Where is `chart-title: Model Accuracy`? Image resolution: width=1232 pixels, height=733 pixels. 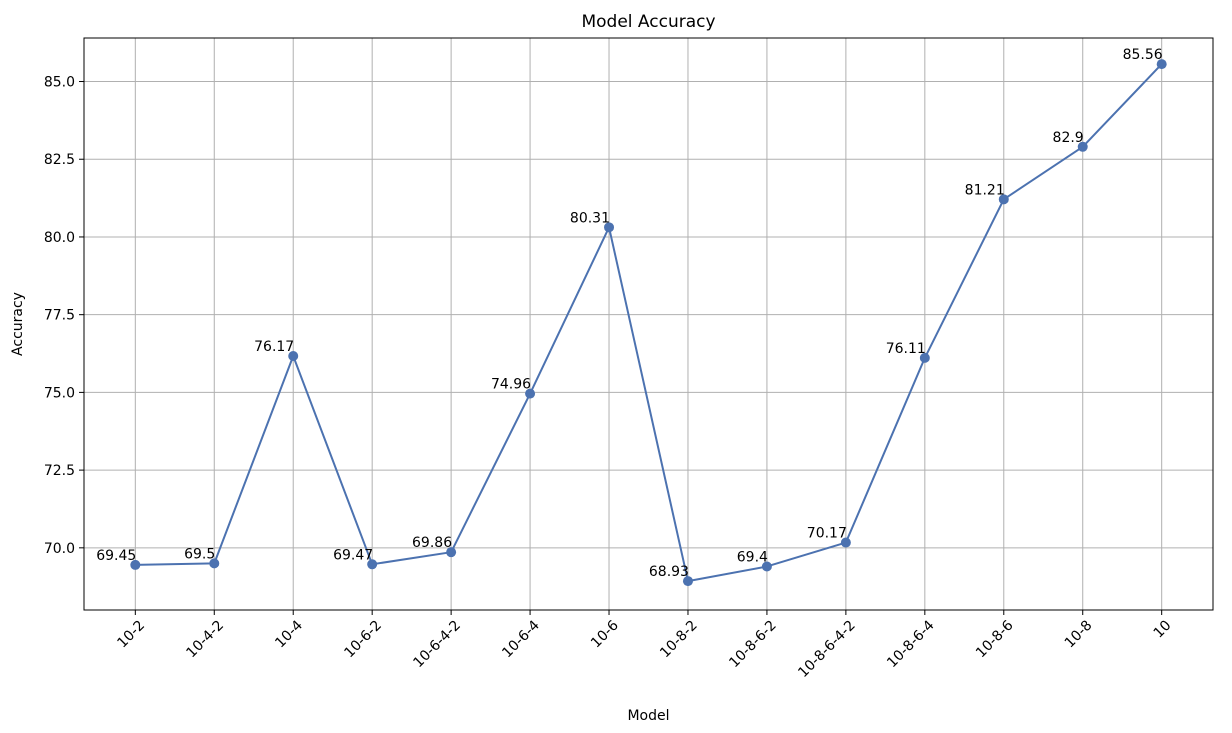 chart-title: Model Accuracy is located at coordinates (648, 22).